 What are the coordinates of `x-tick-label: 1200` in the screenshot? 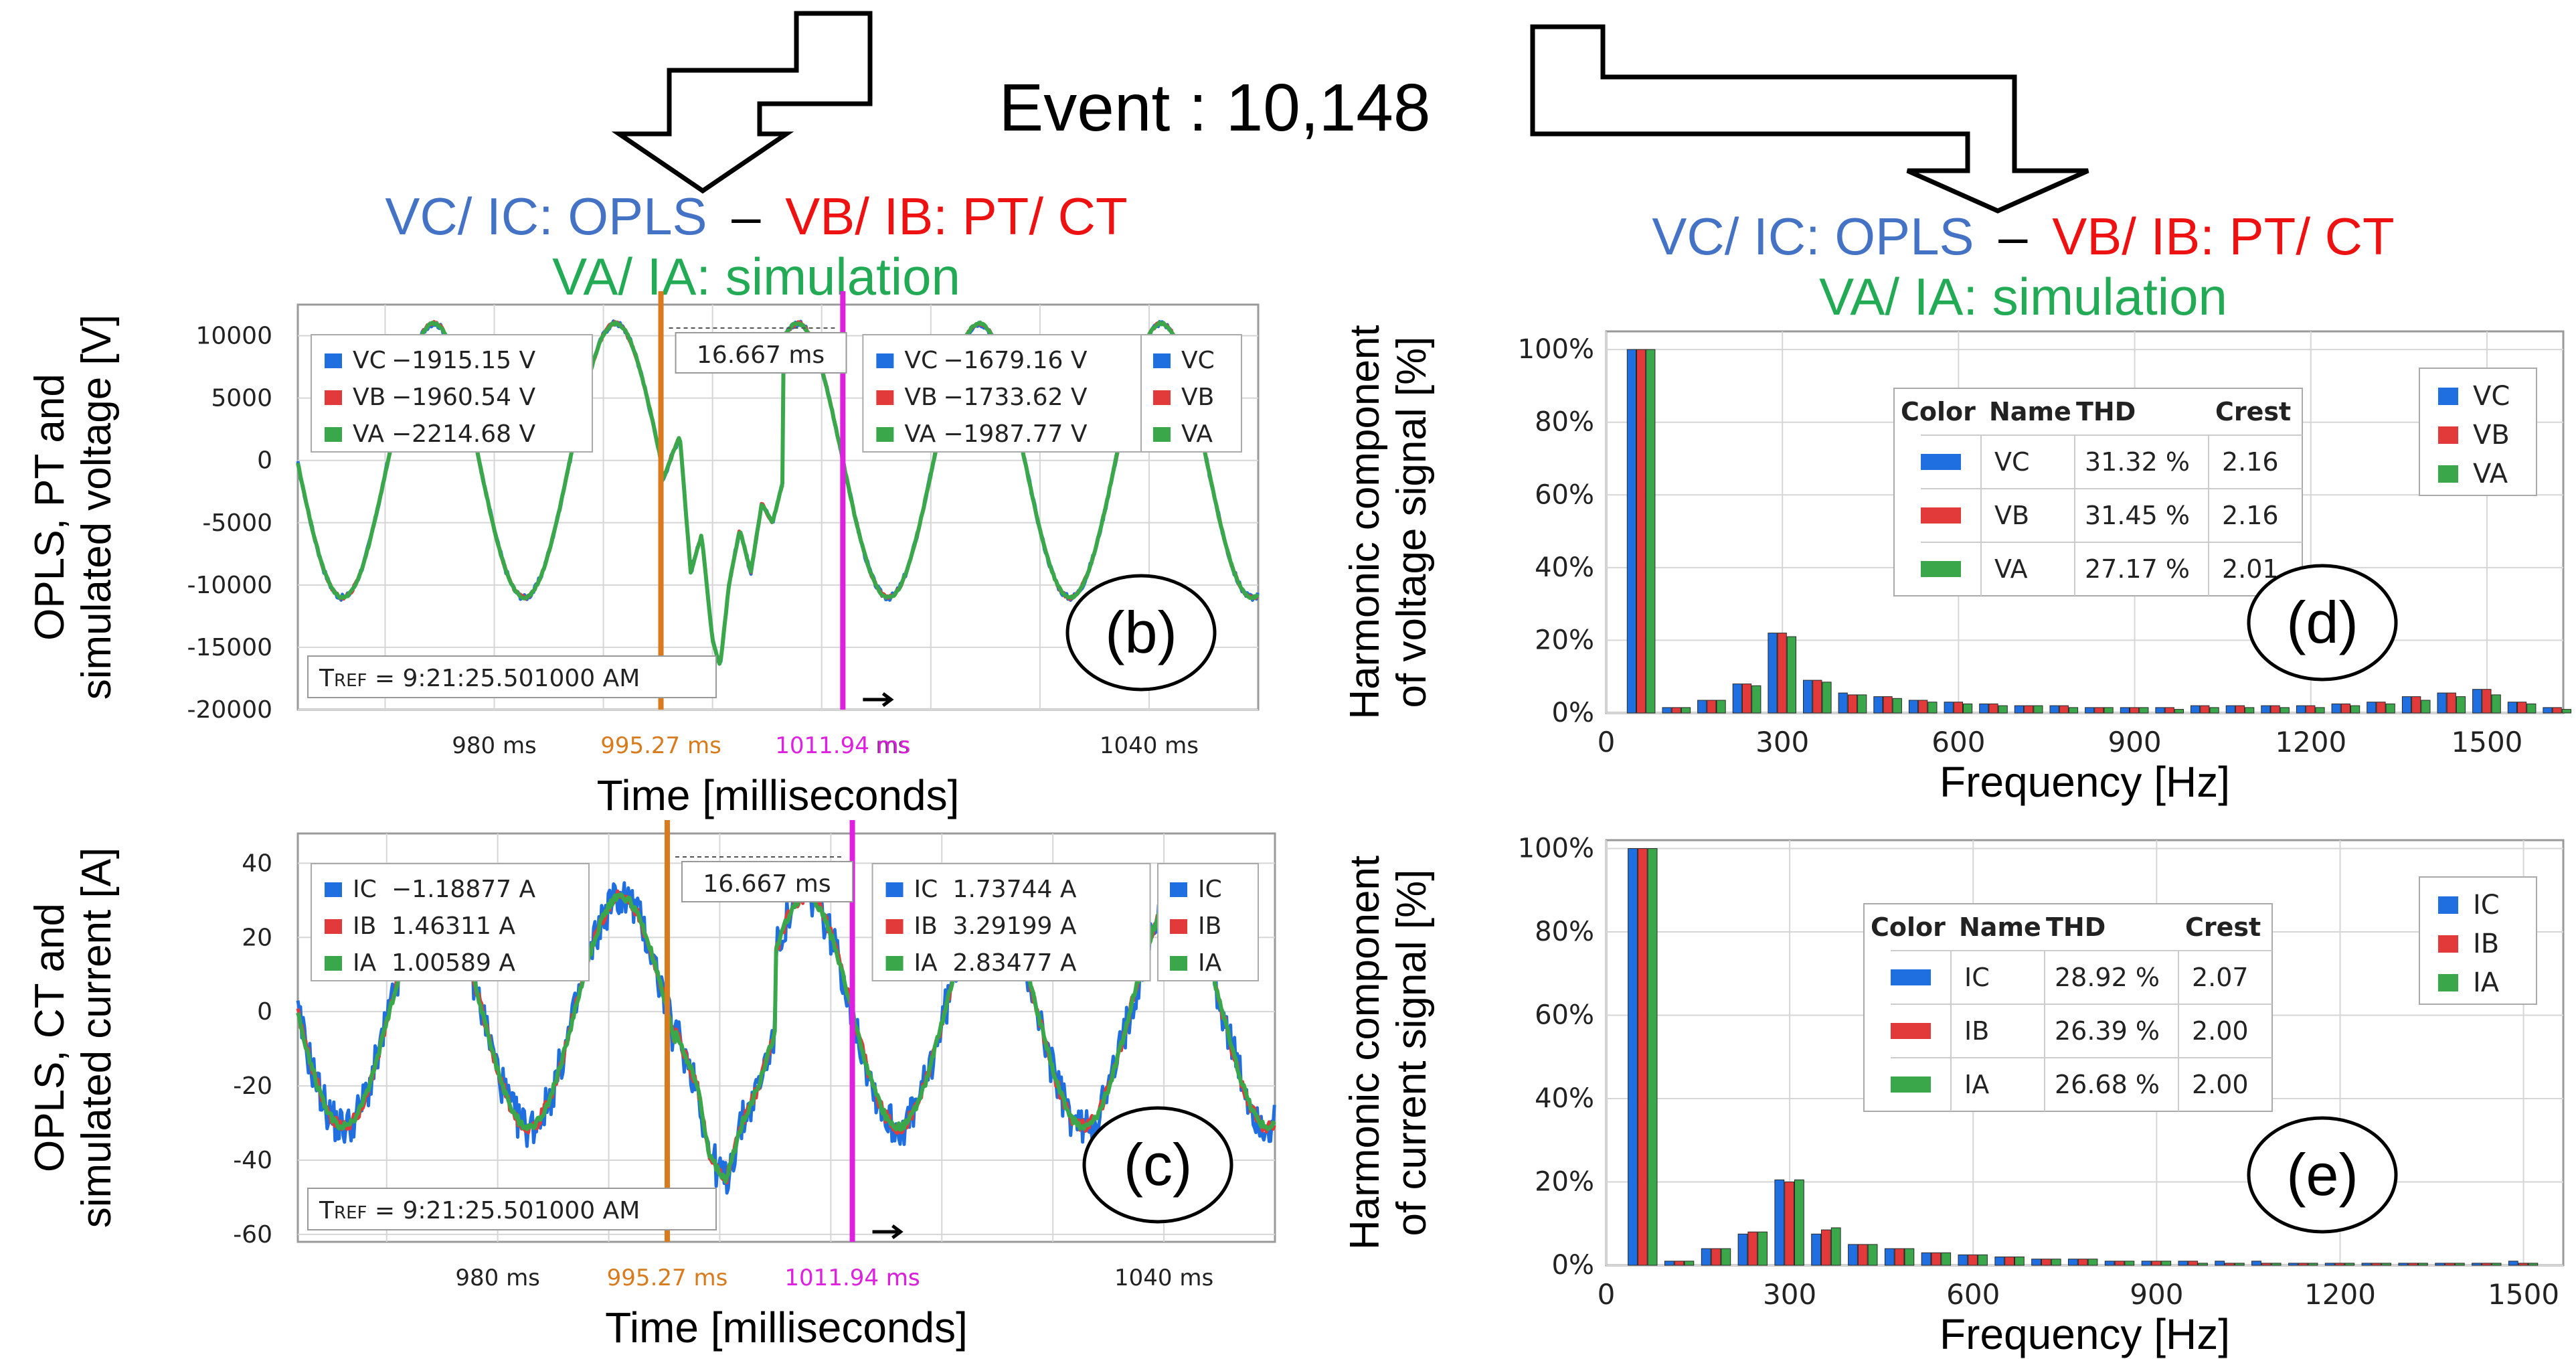 It's located at (2310, 742).